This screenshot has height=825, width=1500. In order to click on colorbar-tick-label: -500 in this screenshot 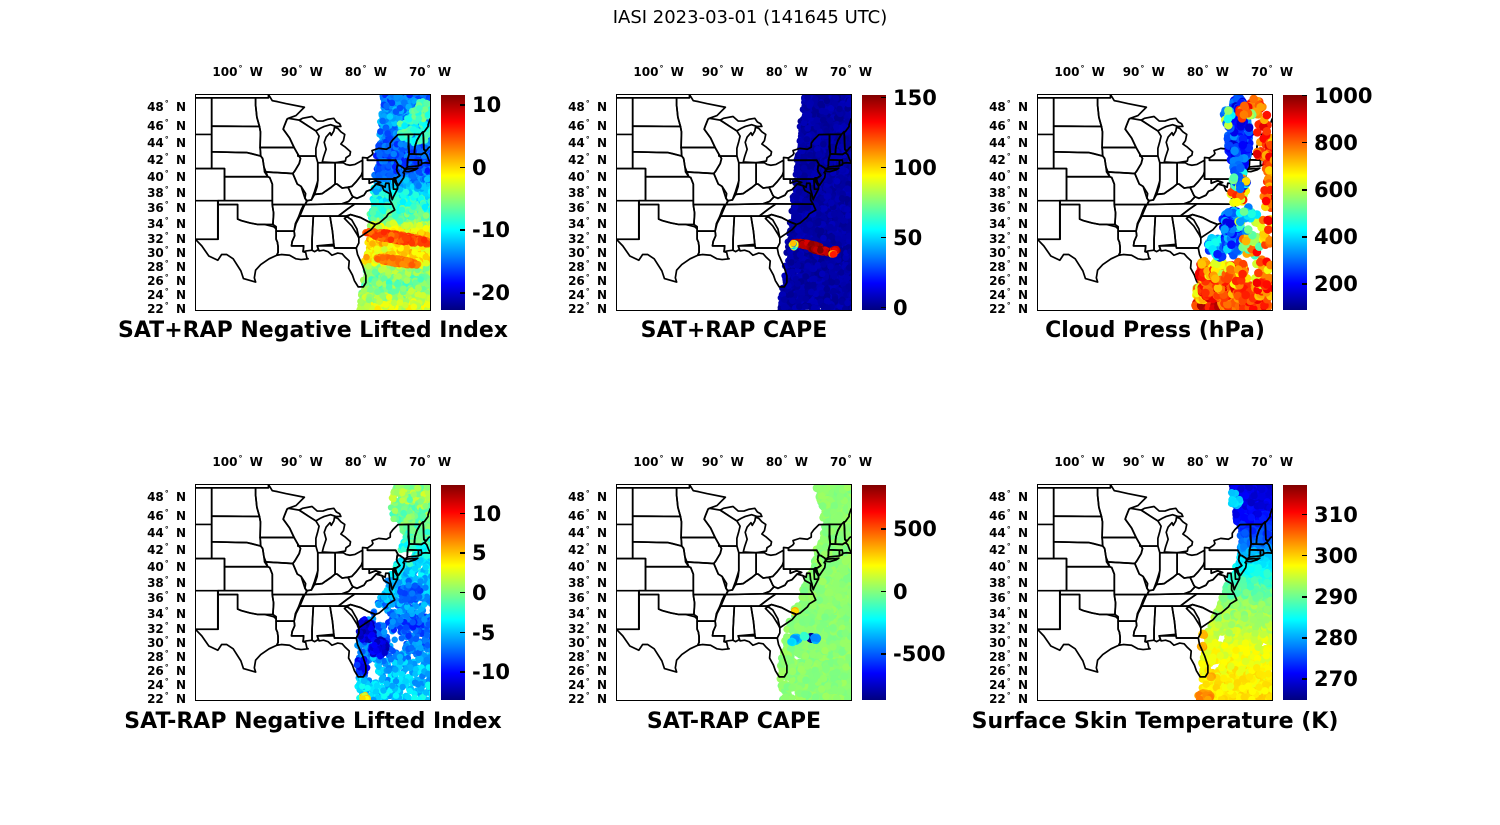, I will do `click(919, 654)`.